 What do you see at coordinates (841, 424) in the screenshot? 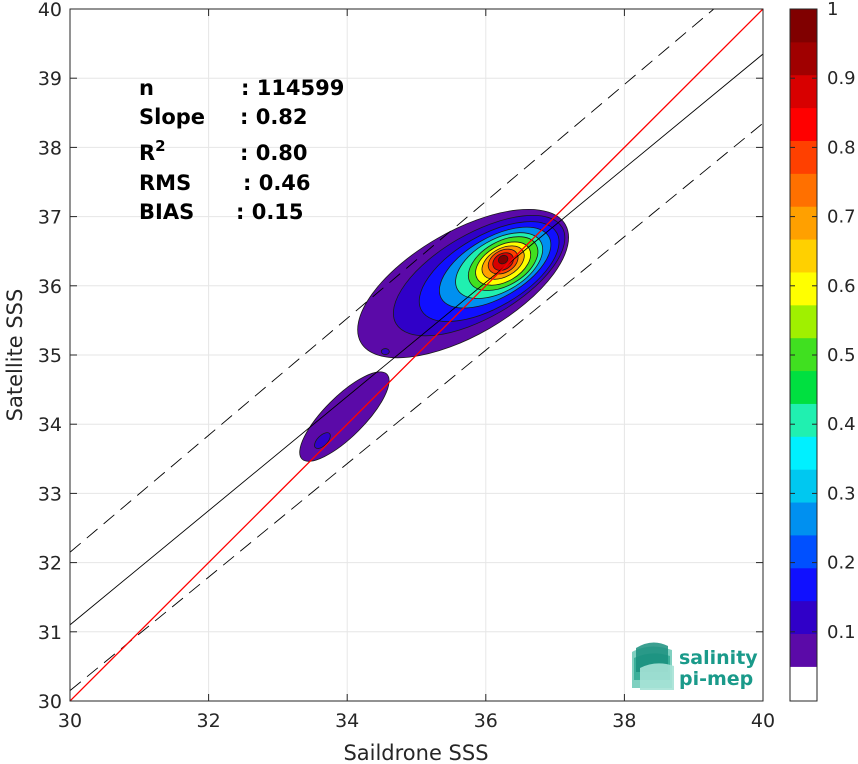
I see `colorbar-tick-label: 0.4` at bounding box center [841, 424].